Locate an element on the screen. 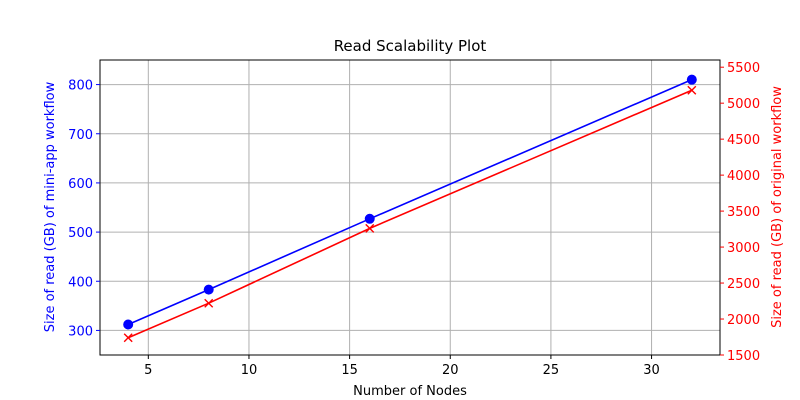 This screenshot has width=800, height=400. y-right-tick-label: 5000 is located at coordinates (743, 104).